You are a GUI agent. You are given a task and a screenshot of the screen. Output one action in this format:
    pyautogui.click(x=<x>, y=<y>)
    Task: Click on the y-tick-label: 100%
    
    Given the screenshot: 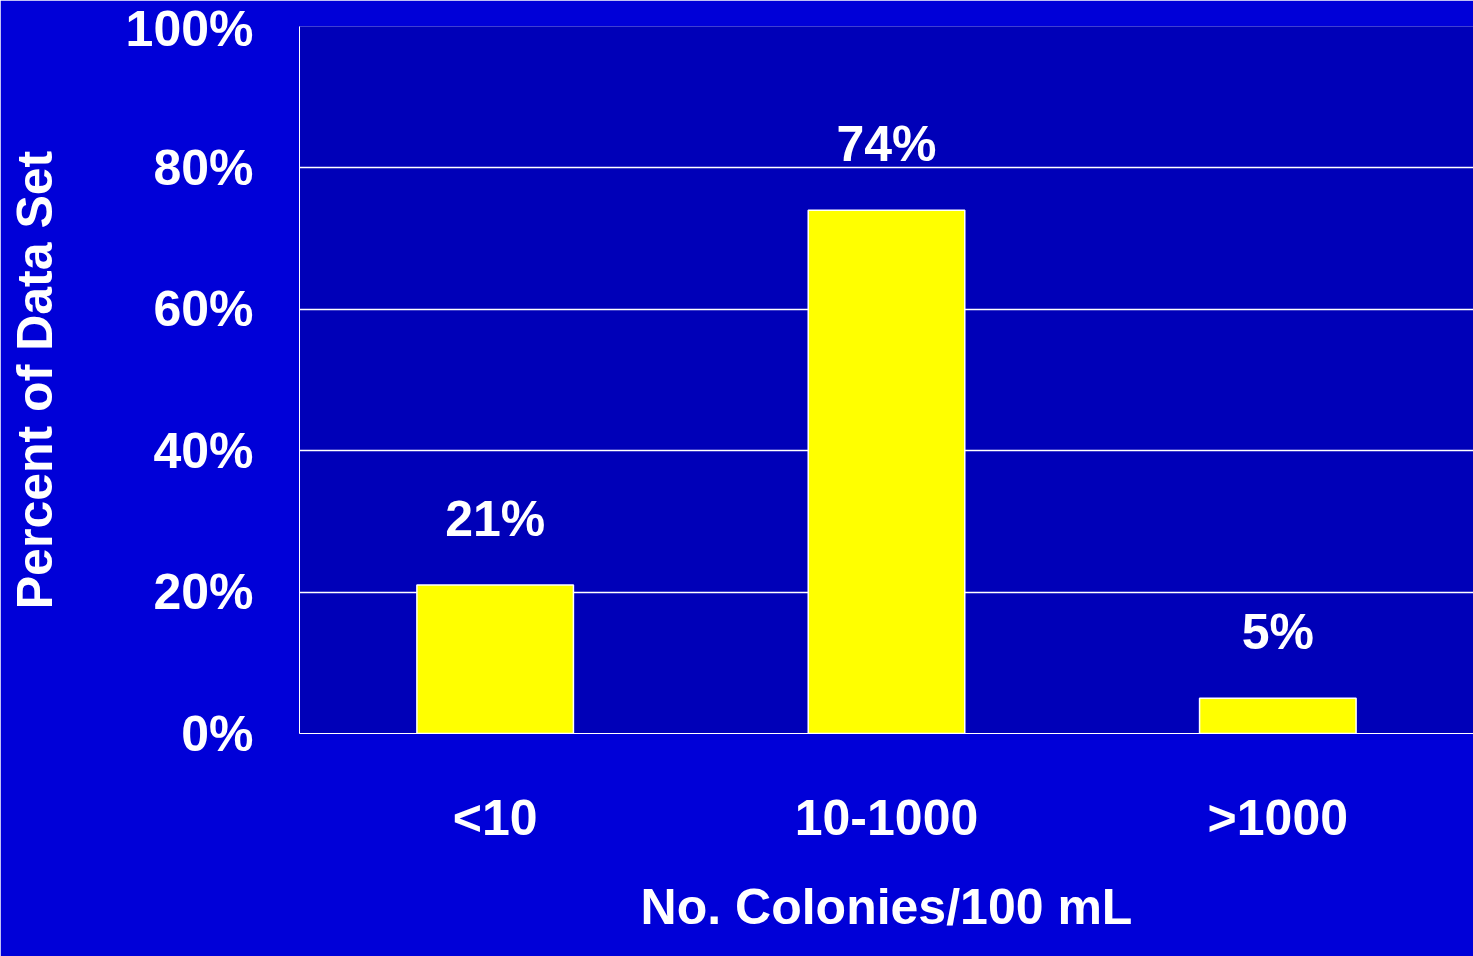 What is the action you would take?
    pyautogui.click(x=189, y=28)
    